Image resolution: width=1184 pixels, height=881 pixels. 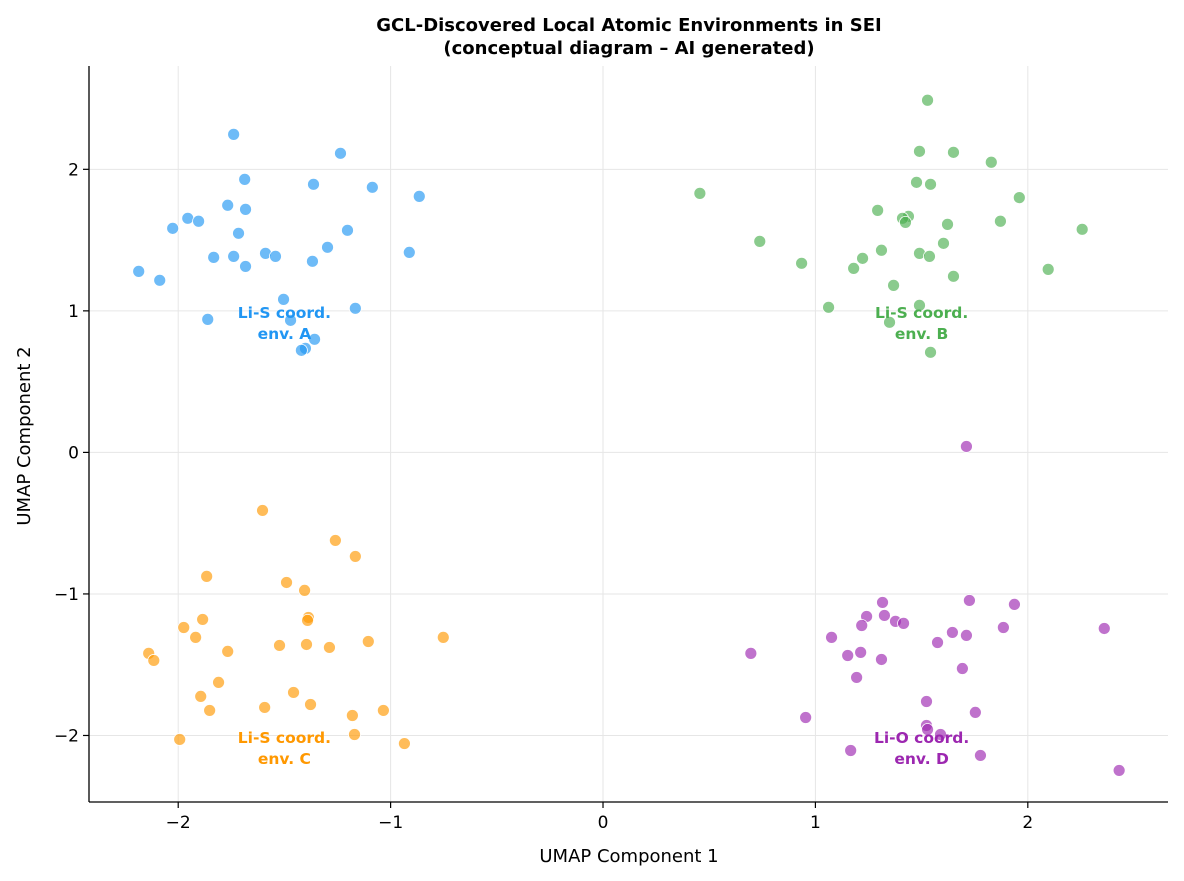 I want to click on y-tick-label: 2, so click(x=73, y=170).